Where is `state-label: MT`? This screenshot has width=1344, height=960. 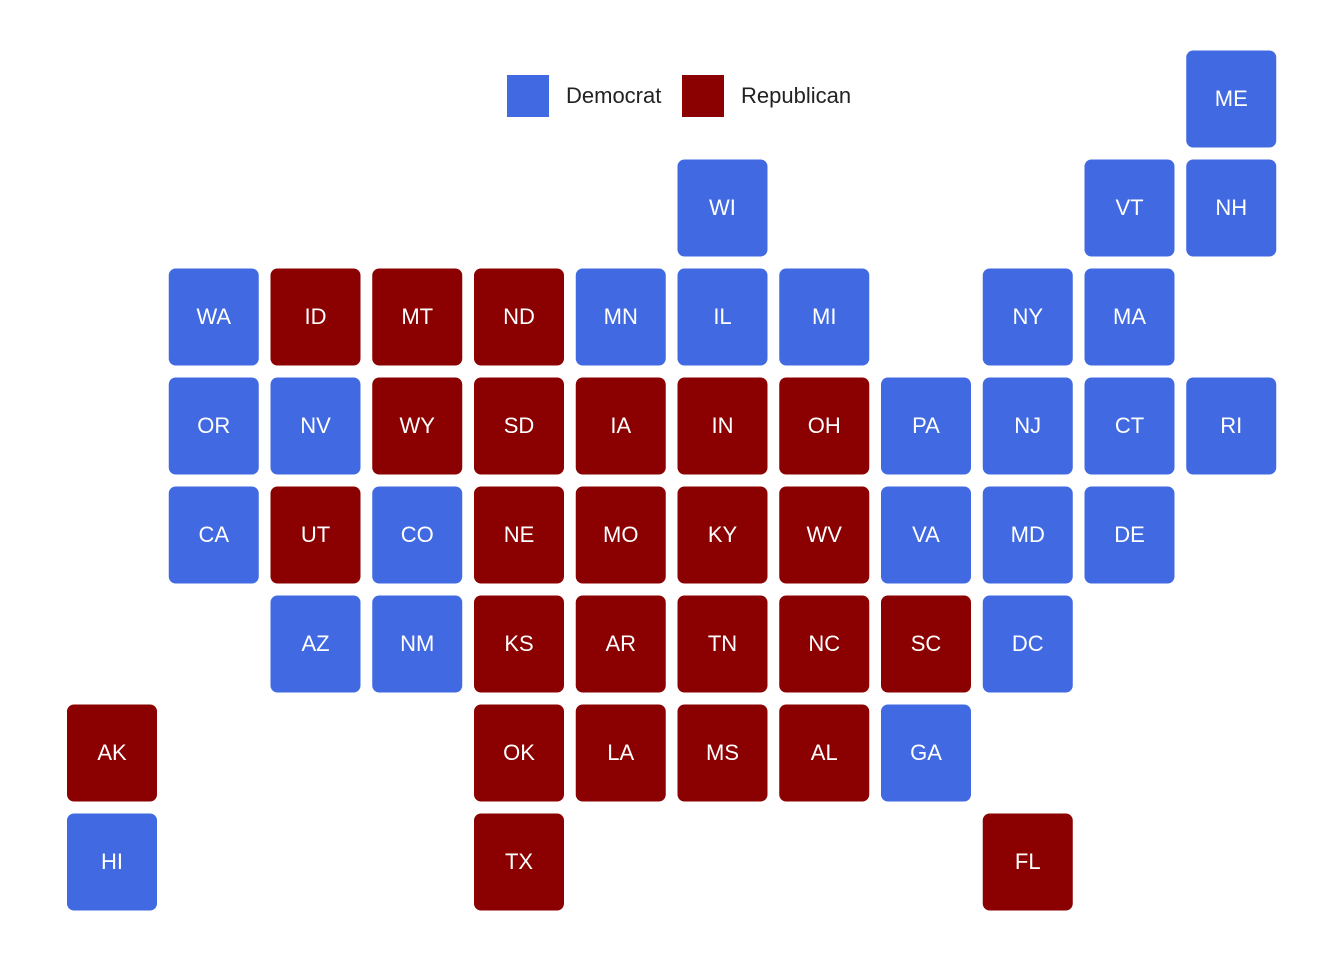
state-label: MT is located at coordinates (417, 316).